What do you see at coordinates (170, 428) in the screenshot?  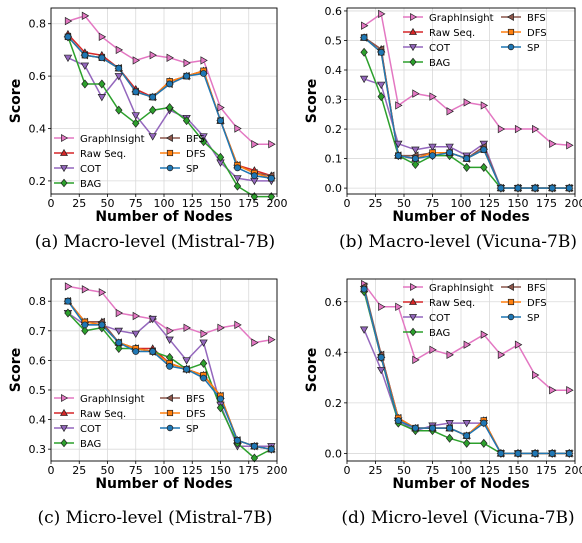 I see `legend-marker-sp` at bounding box center [170, 428].